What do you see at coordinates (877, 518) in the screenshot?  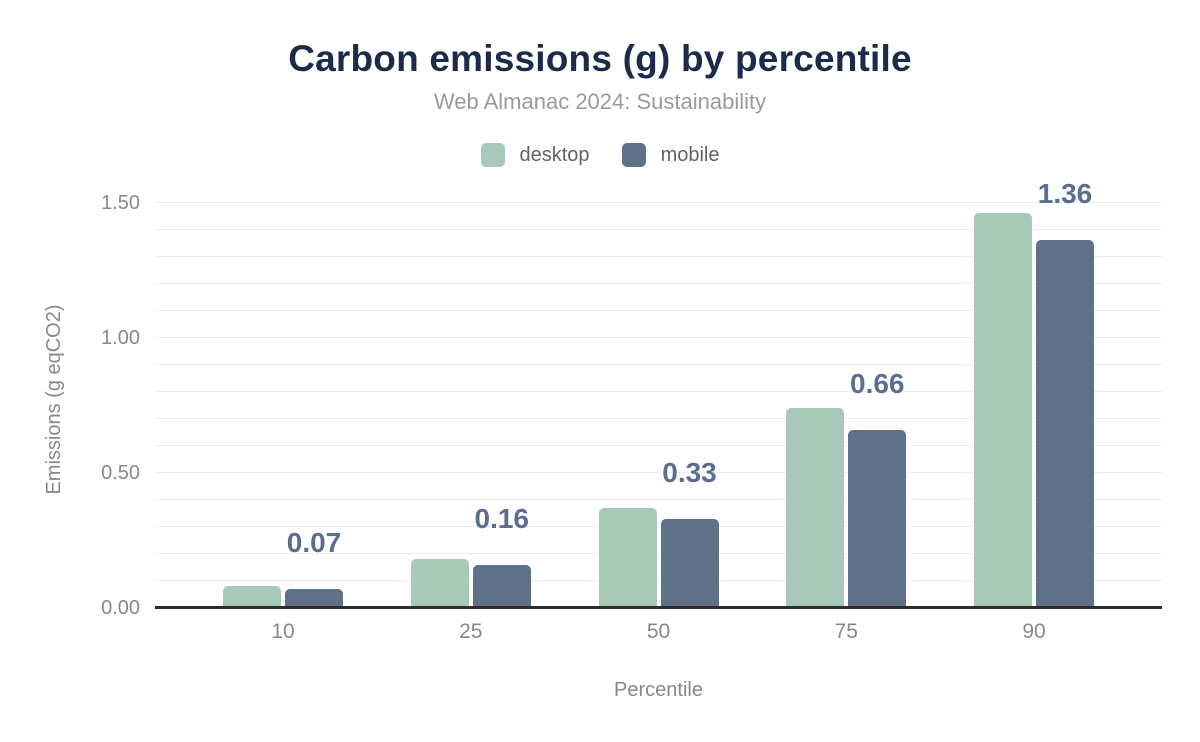 I see `bar-mobile-p75` at bounding box center [877, 518].